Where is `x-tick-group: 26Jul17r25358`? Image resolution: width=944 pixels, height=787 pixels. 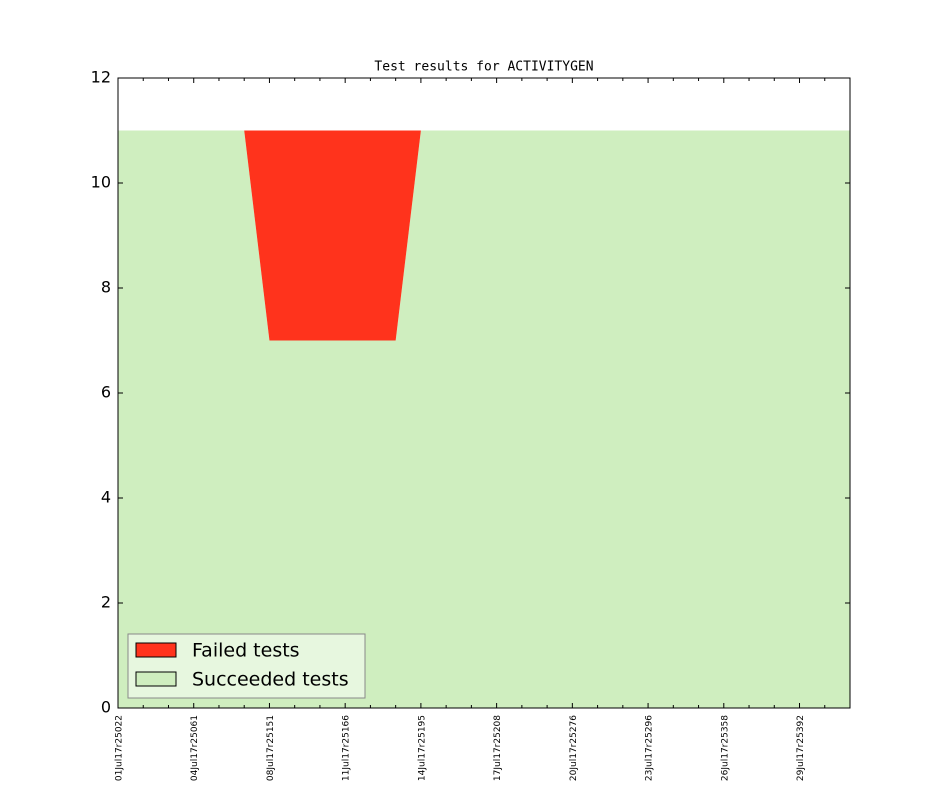 x-tick-group: 26Jul17r25358 is located at coordinates (725, 748).